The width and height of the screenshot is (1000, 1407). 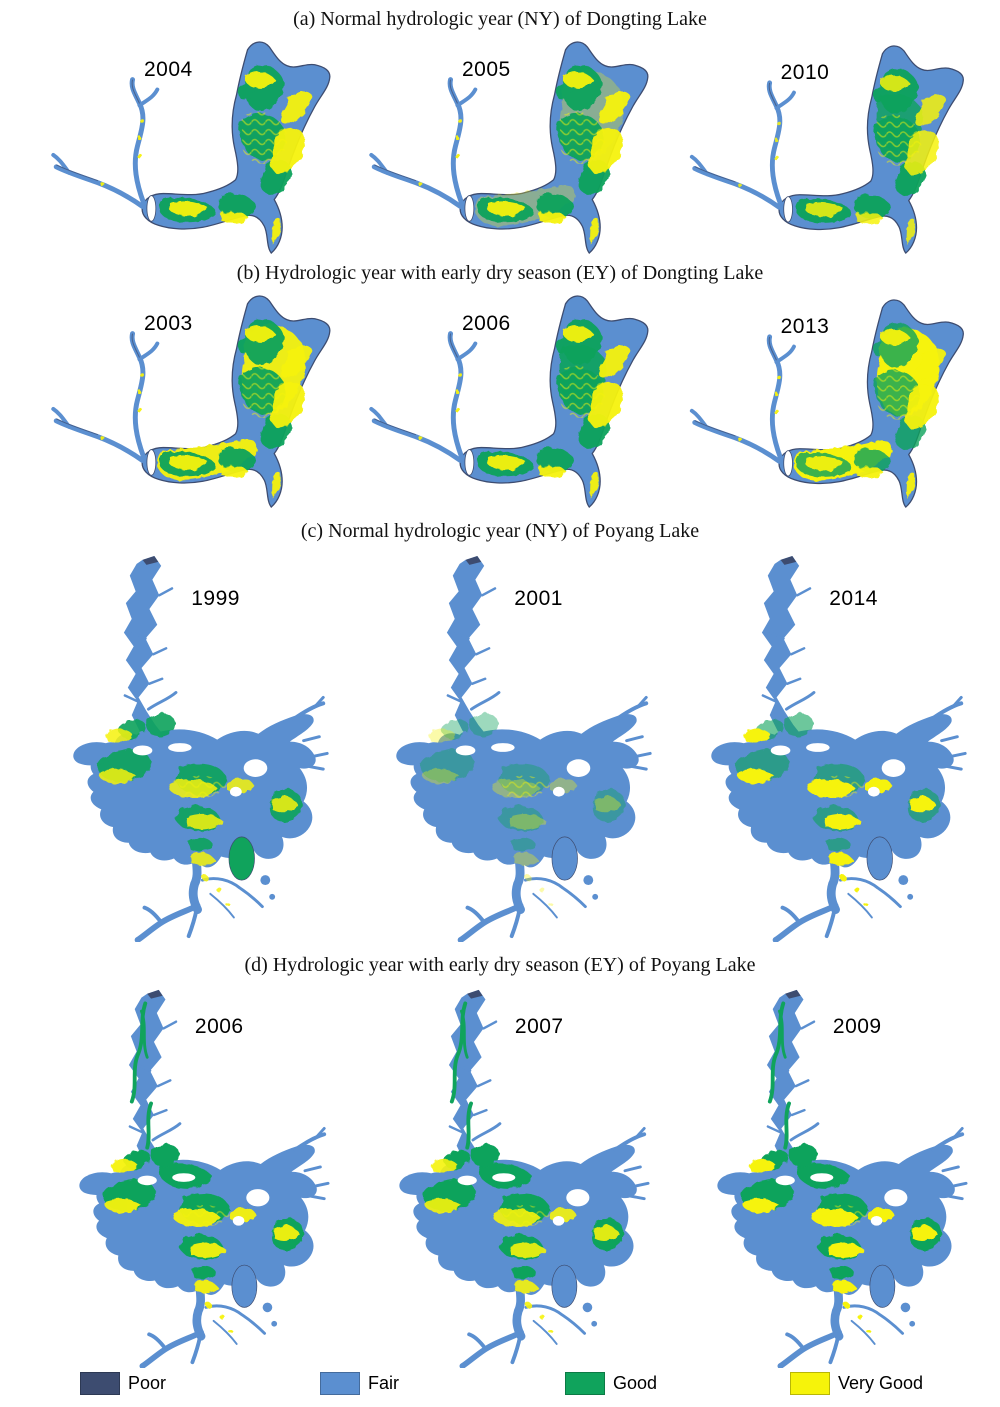 I want to click on map-dongting-ny-2010: 2010, so click(x=828, y=149).